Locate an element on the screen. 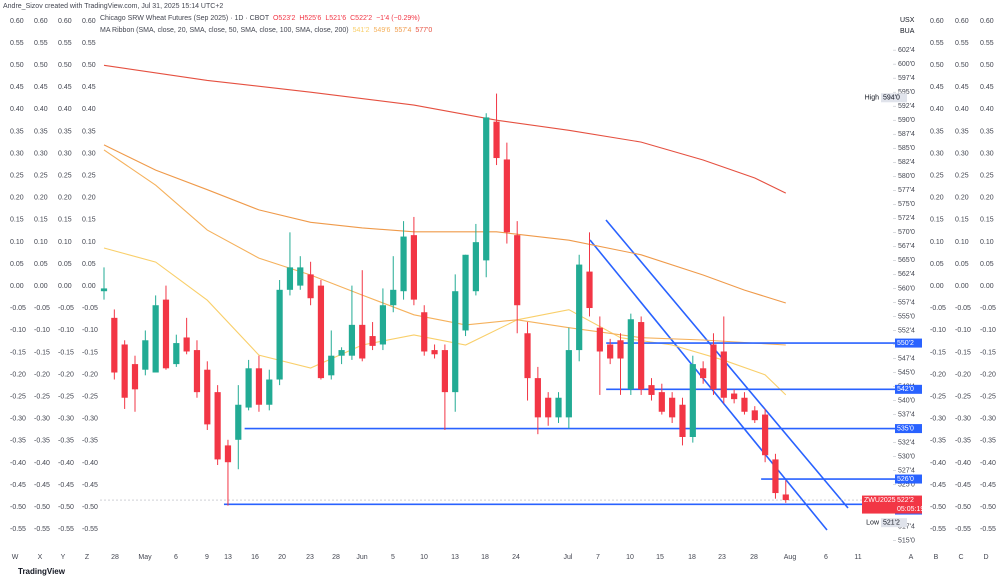 The width and height of the screenshot is (1000, 579). level-label: 550'2 is located at coordinates (905, 343).